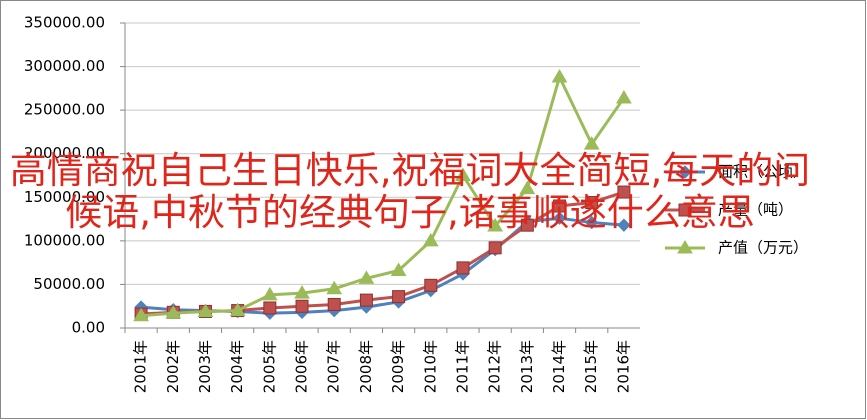 The image size is (867, 420). Describe the element at coordinates (763, 172) in the screenshot. I see `legend-label: 面积（公顷）` at that location.